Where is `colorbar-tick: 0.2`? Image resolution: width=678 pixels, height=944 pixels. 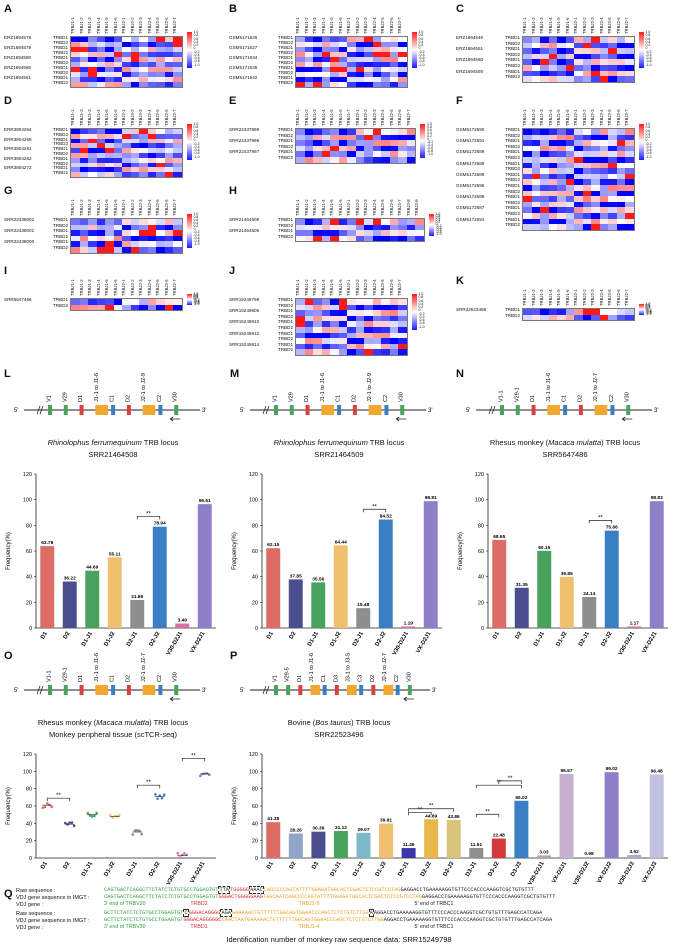
colorbar-tick: 0.2 is located at coordinates (648, 137).